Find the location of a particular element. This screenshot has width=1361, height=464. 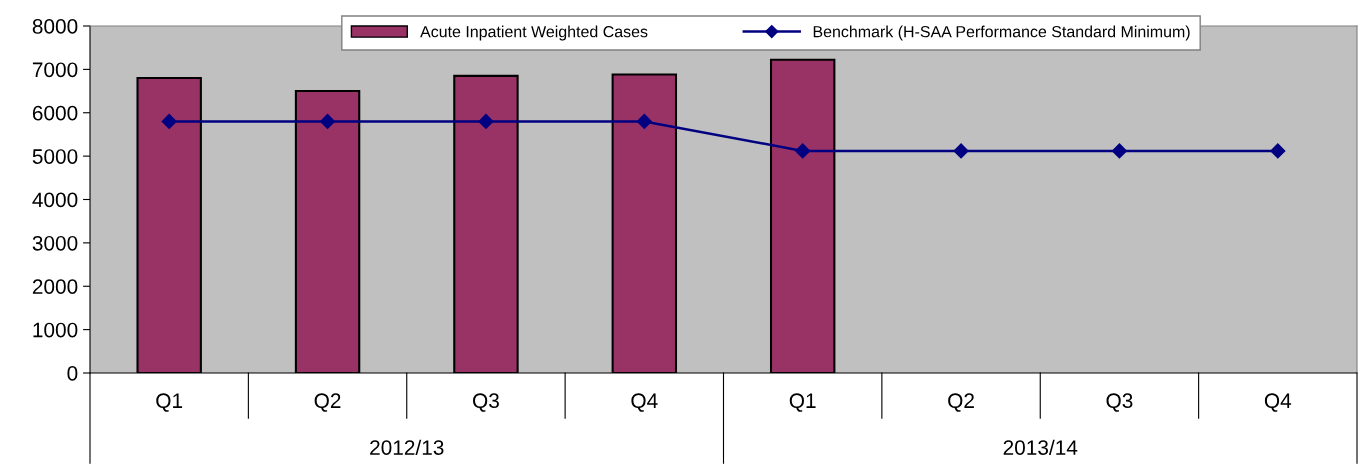

y-tick-label: 8000 is located at coordinates (55, 26).